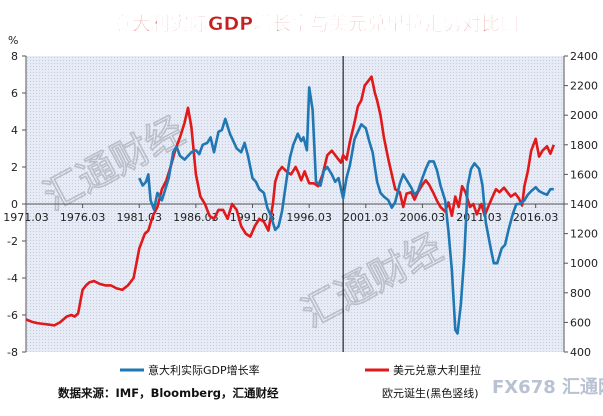 This screenshot has width=603, height=416. Describe the element at coordinates (12, 352) in the screenshot. I see `left-tick-label: -8` at that location.